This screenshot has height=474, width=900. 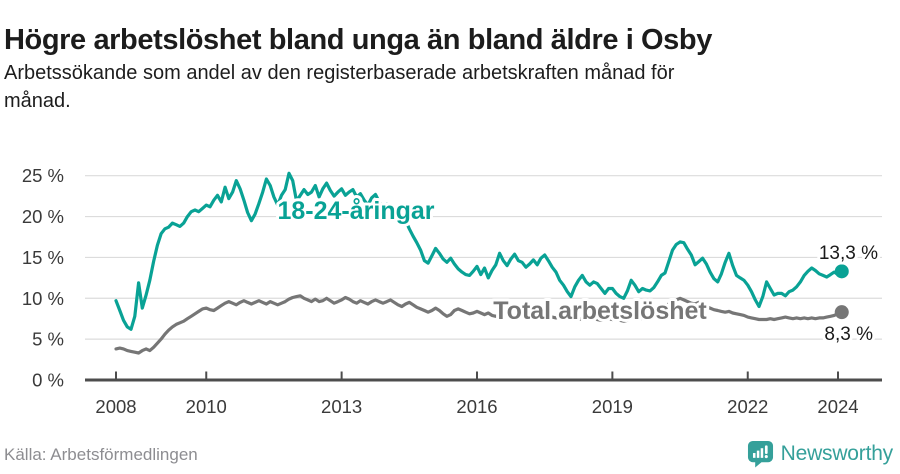 I want to click on series-line, so click(x=479, y=324).